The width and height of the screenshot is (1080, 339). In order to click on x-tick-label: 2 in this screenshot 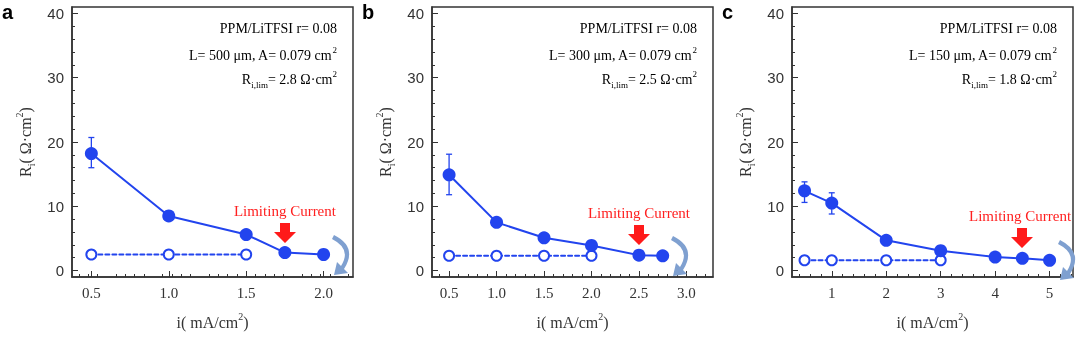, I will do `click(886, 292)`.